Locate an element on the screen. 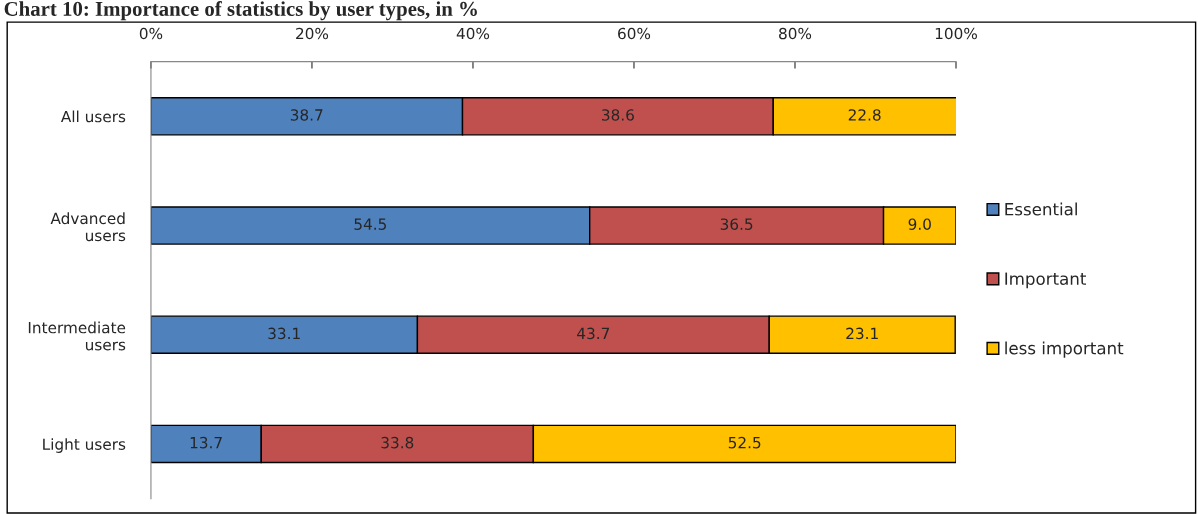 The image size is (1198, 514). y-tick-label: Advanced users is located at coordinates (88, 227).